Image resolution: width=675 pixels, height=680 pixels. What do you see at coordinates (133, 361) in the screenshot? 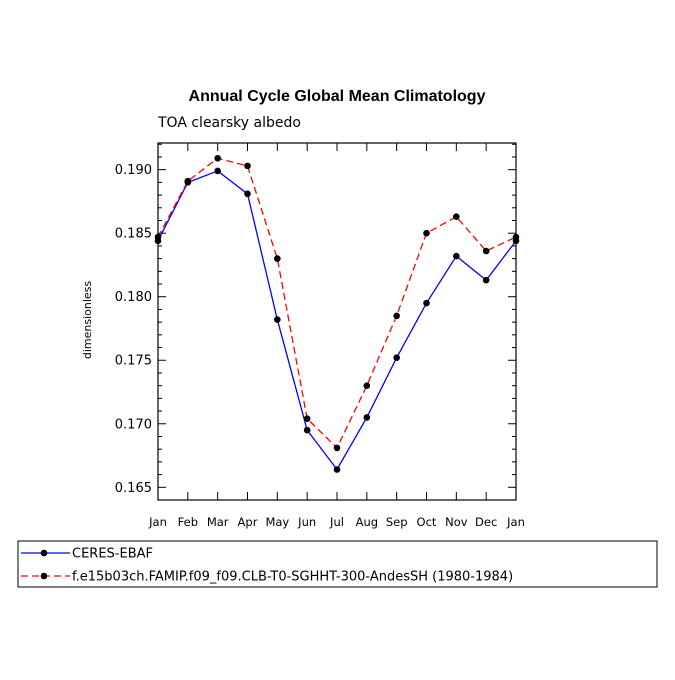
I see `y-tick-label: 0.175` at bounding box center [133, 361].